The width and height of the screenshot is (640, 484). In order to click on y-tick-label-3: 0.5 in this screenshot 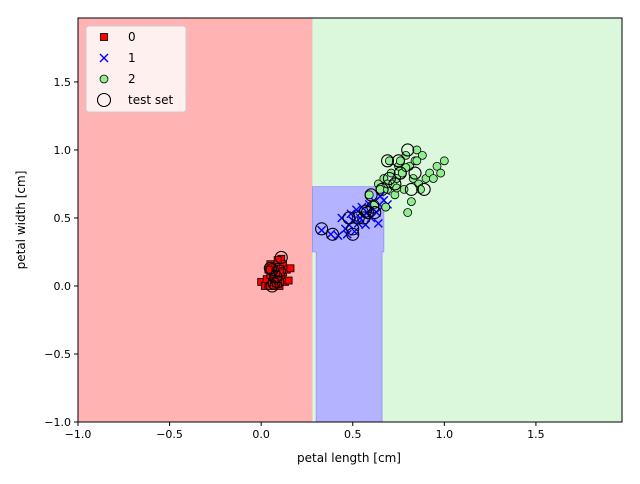, I will do `click(63, 218)`.